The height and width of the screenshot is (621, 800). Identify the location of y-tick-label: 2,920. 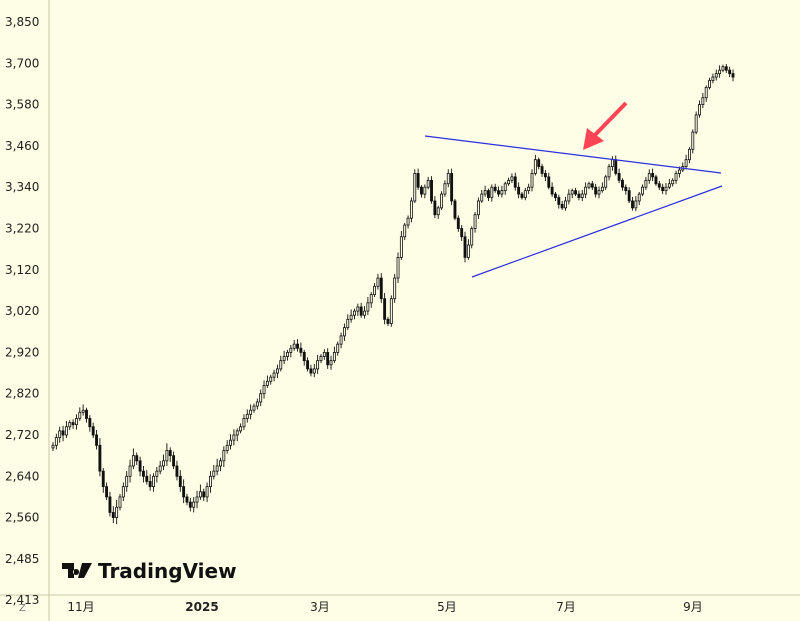
(22, 352).